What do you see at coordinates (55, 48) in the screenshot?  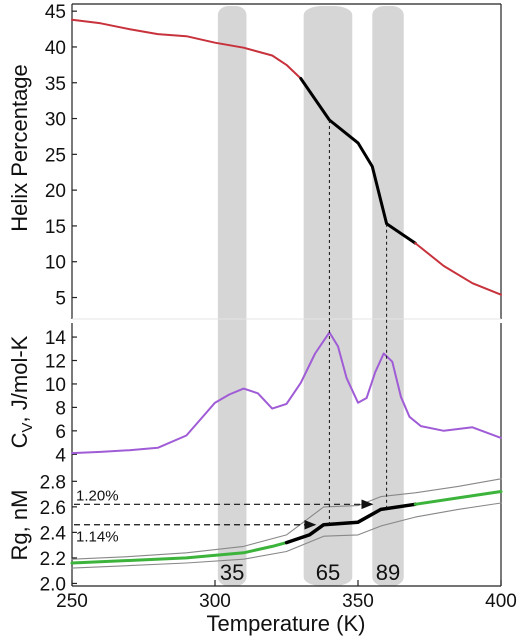 I see `y-tick-label-0-7: 40` at bounding box center [55, 48].